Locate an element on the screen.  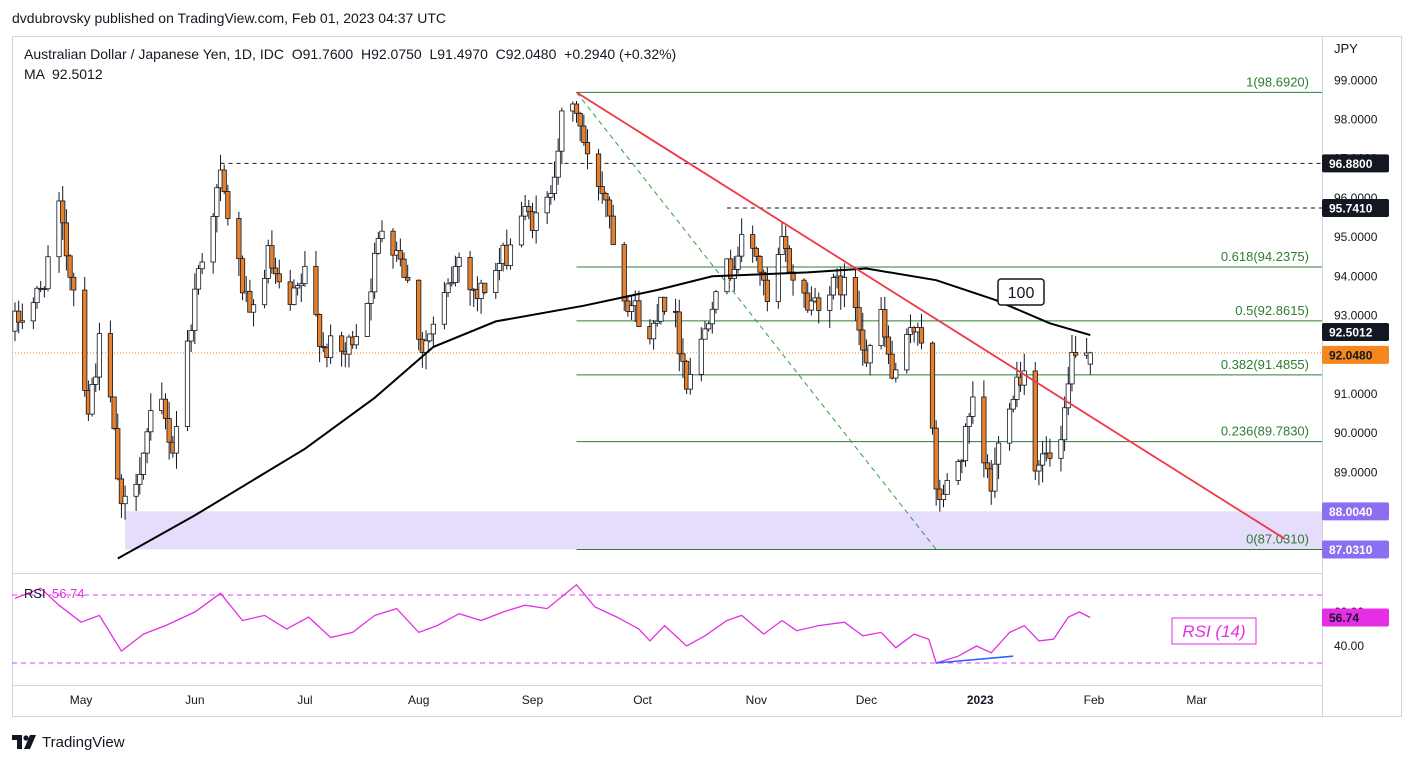
horizontal-level-tag-text: 96.8800 is located at coordinates (1351, 164).